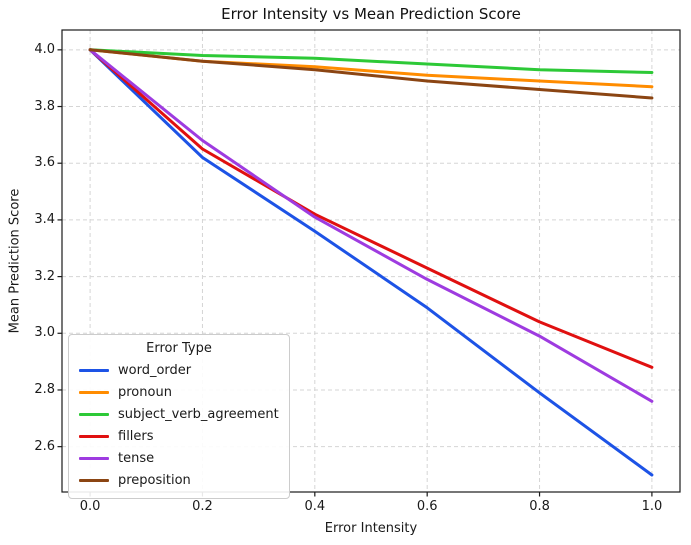  What do you see at coordinates (371, 528) in the screenshot?
I see `x-axis-label: Error Intensity` at bounding box center [371, 528].